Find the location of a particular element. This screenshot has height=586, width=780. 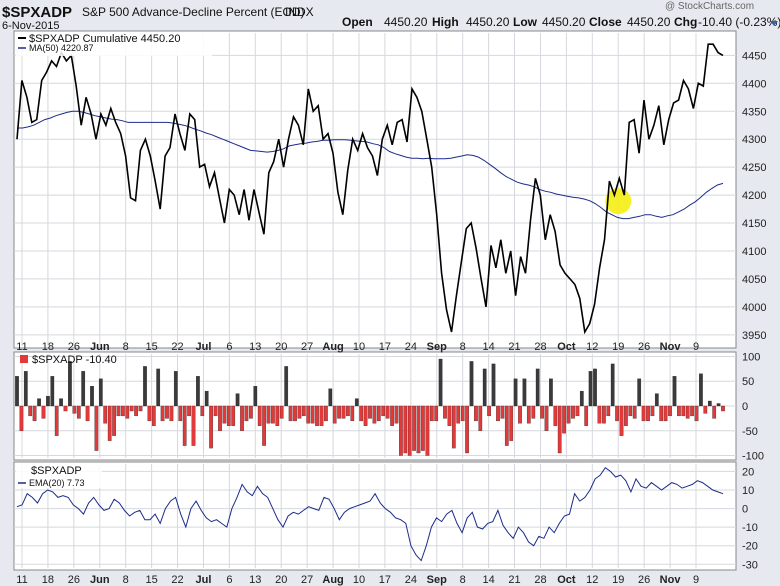

ema-y-tick: 10 is located at coordinates (748, 491).